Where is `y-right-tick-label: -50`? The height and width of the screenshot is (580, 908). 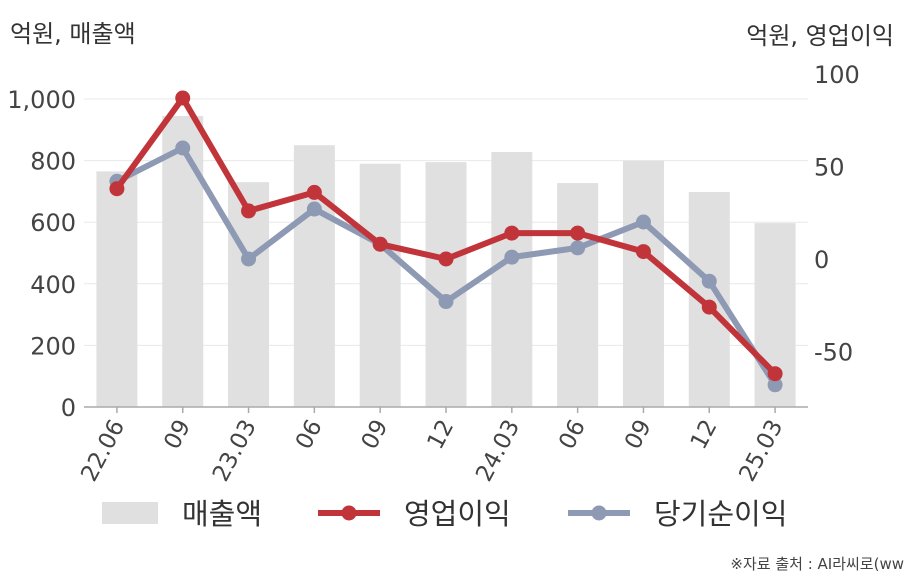
y-right-tick-label: -50 is located at coordinates (833, 353).